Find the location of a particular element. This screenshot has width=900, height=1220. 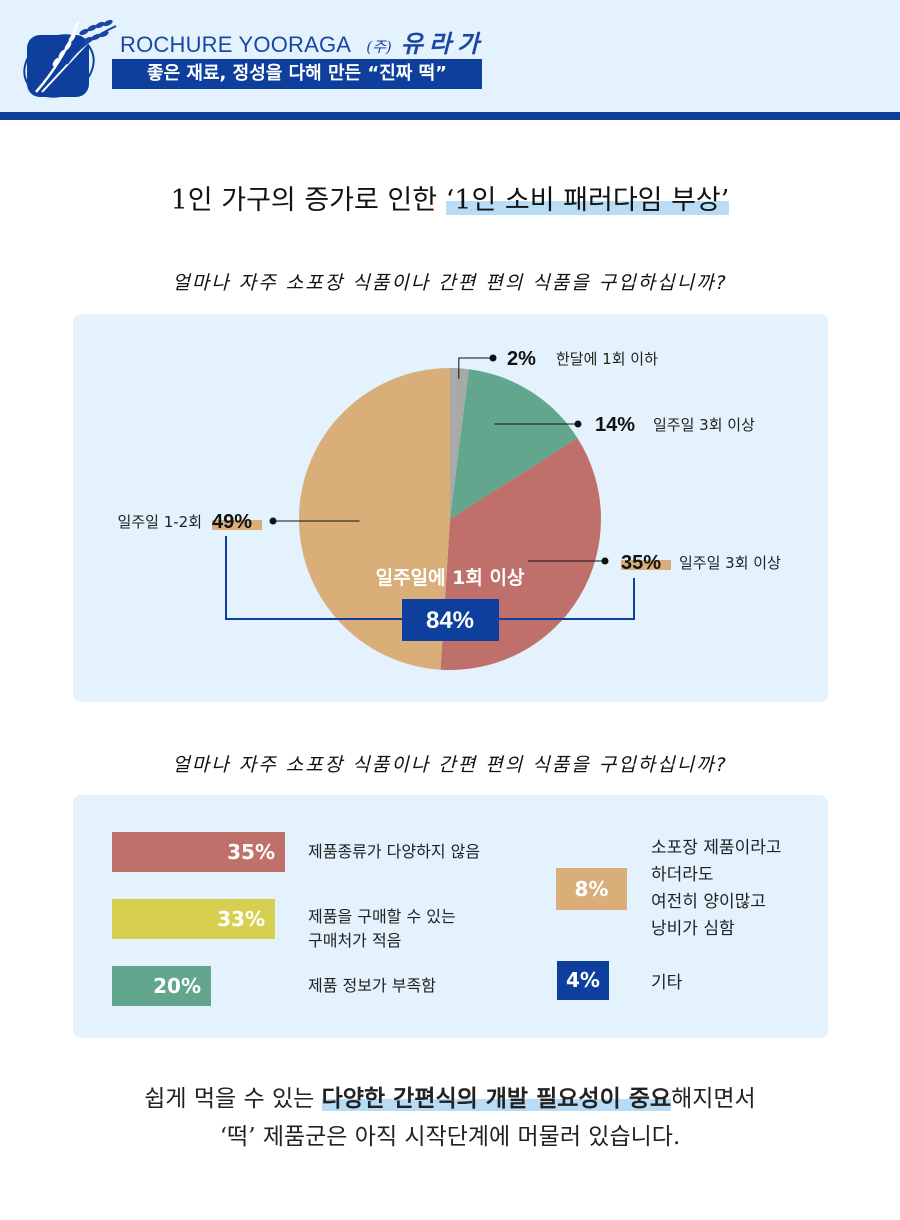

brand-corporate-mark: (주) is located at coordinates (379, 47).